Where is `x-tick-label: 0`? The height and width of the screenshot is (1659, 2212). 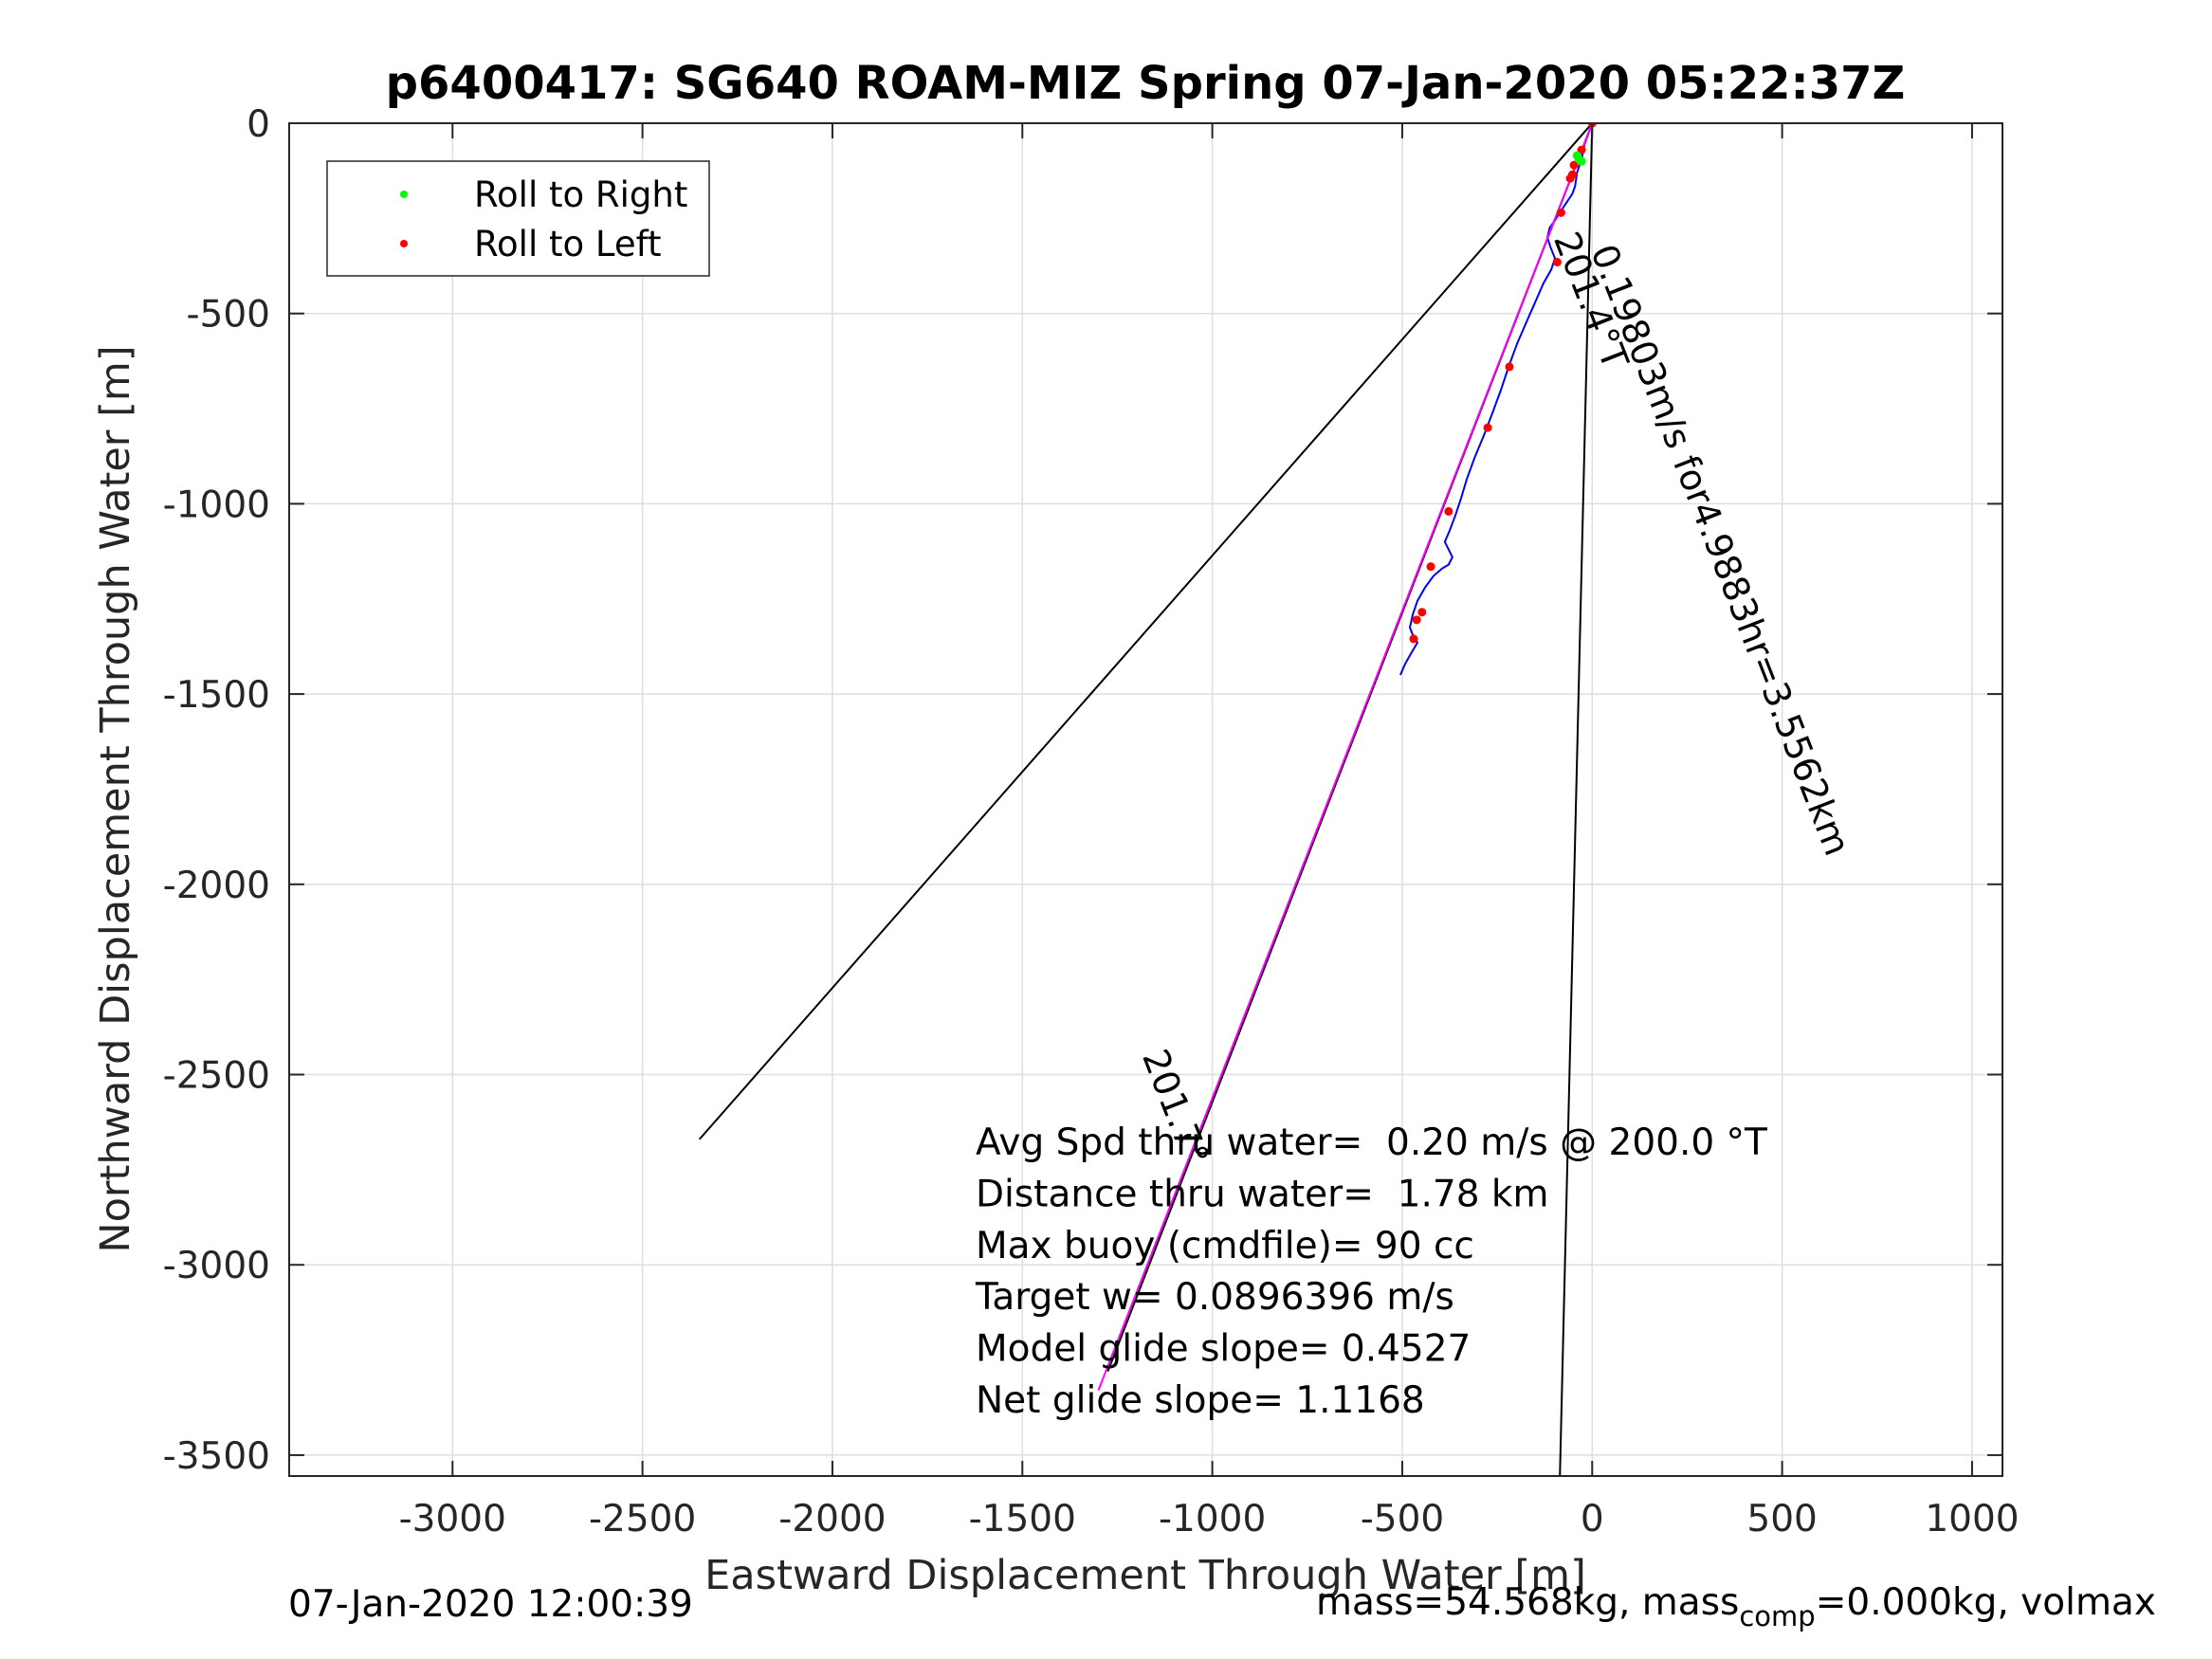 x-tick-label: 0 is located at coordinates (1592, 1519).